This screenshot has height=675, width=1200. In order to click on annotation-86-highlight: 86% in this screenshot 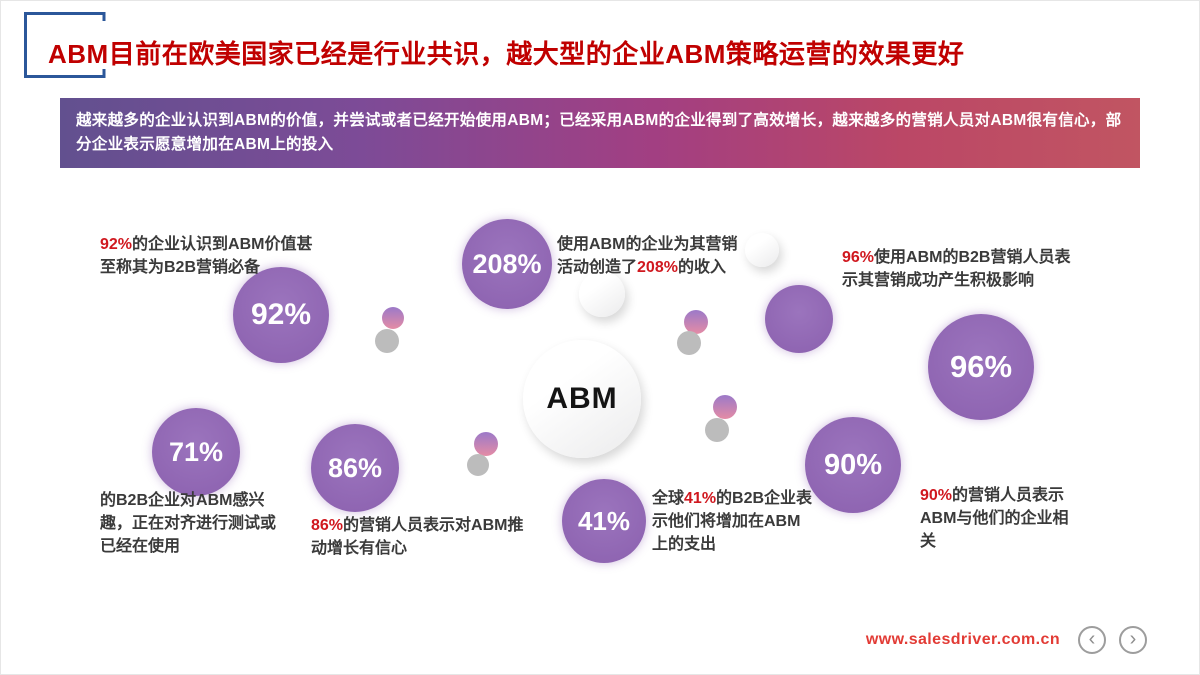, I will do `click(327, 525)`.